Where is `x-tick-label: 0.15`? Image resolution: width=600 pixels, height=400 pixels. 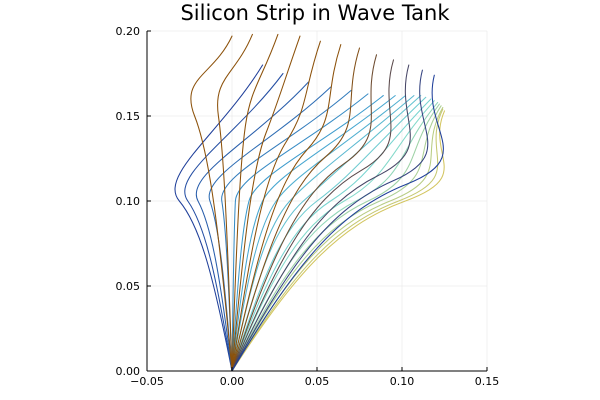
x-tick-label: 0.15 is located at coordinates (487, 381).